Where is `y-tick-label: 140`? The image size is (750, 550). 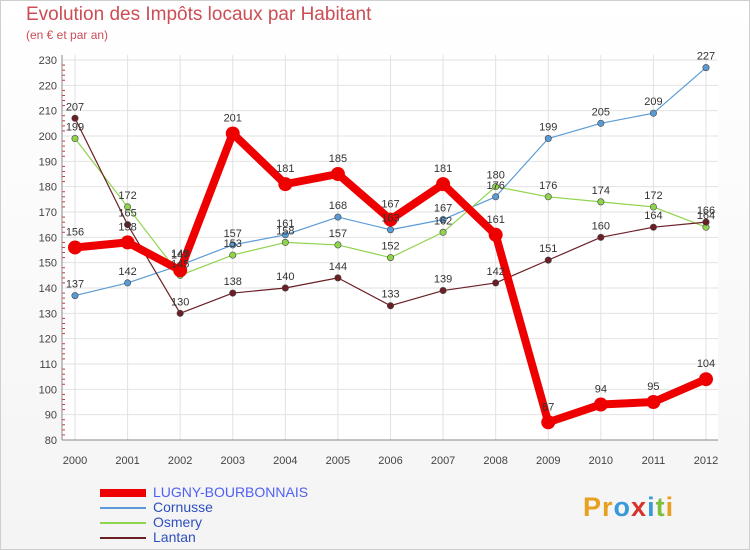 y-tick-label: 140 is located at coordinates (48, 289).